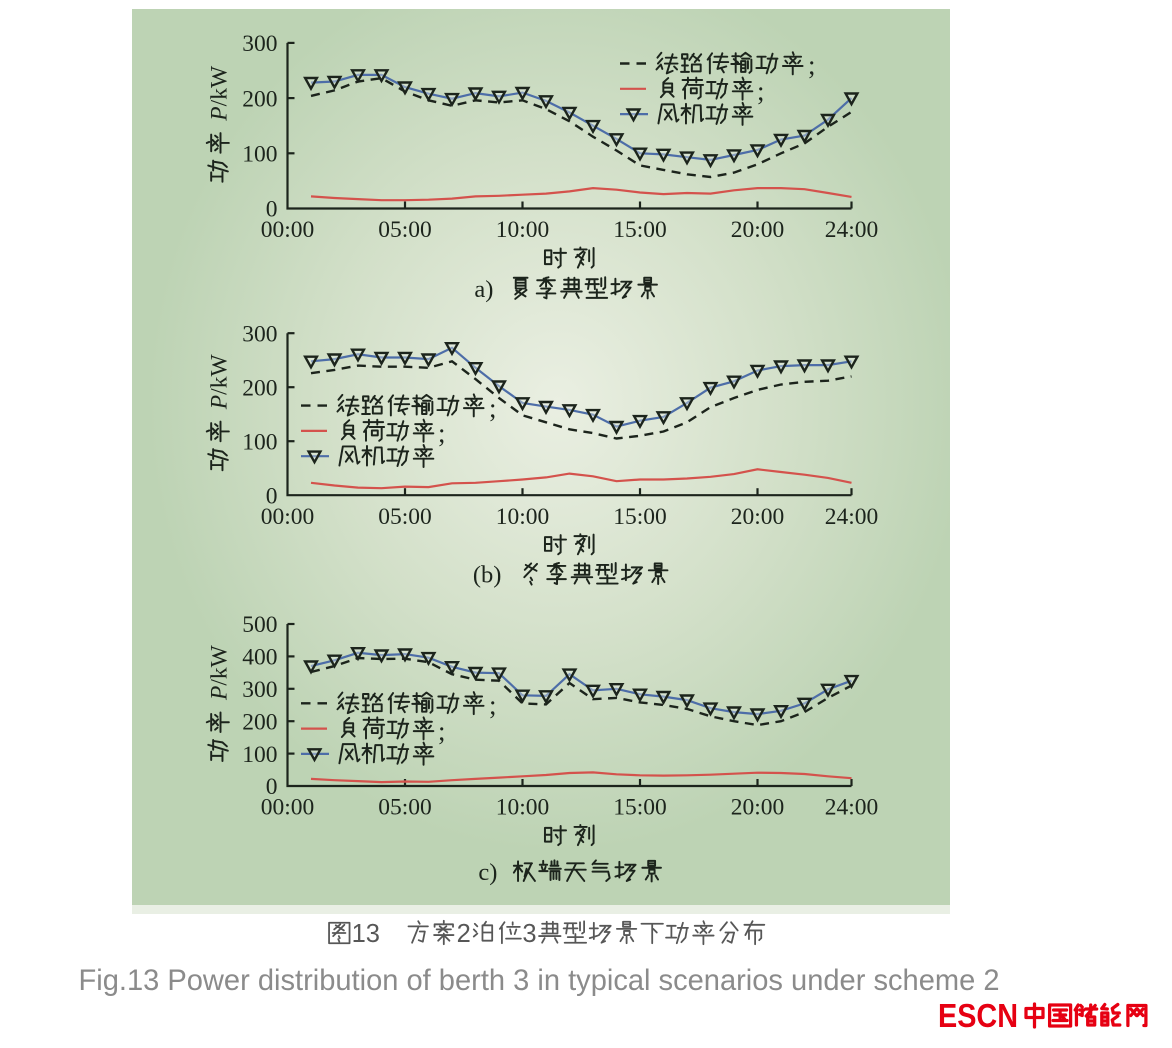 This screenshot has width=1172, height=1048. What do you see at coordinates (487, 575) in the screenshot?
I see `svg-text: (b)` at bounding box center [487, 575].